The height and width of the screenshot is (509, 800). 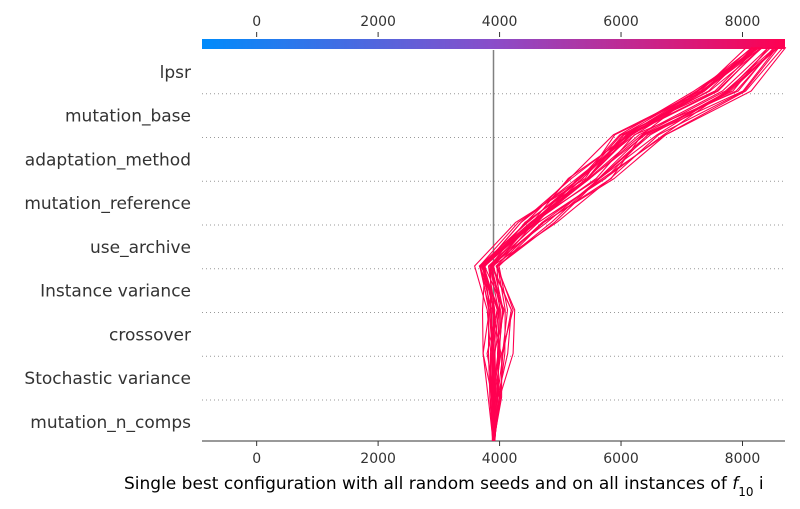 I want to click on feature-label-stochastic-variance: Stochastic variance, so click(x=107, y=379).